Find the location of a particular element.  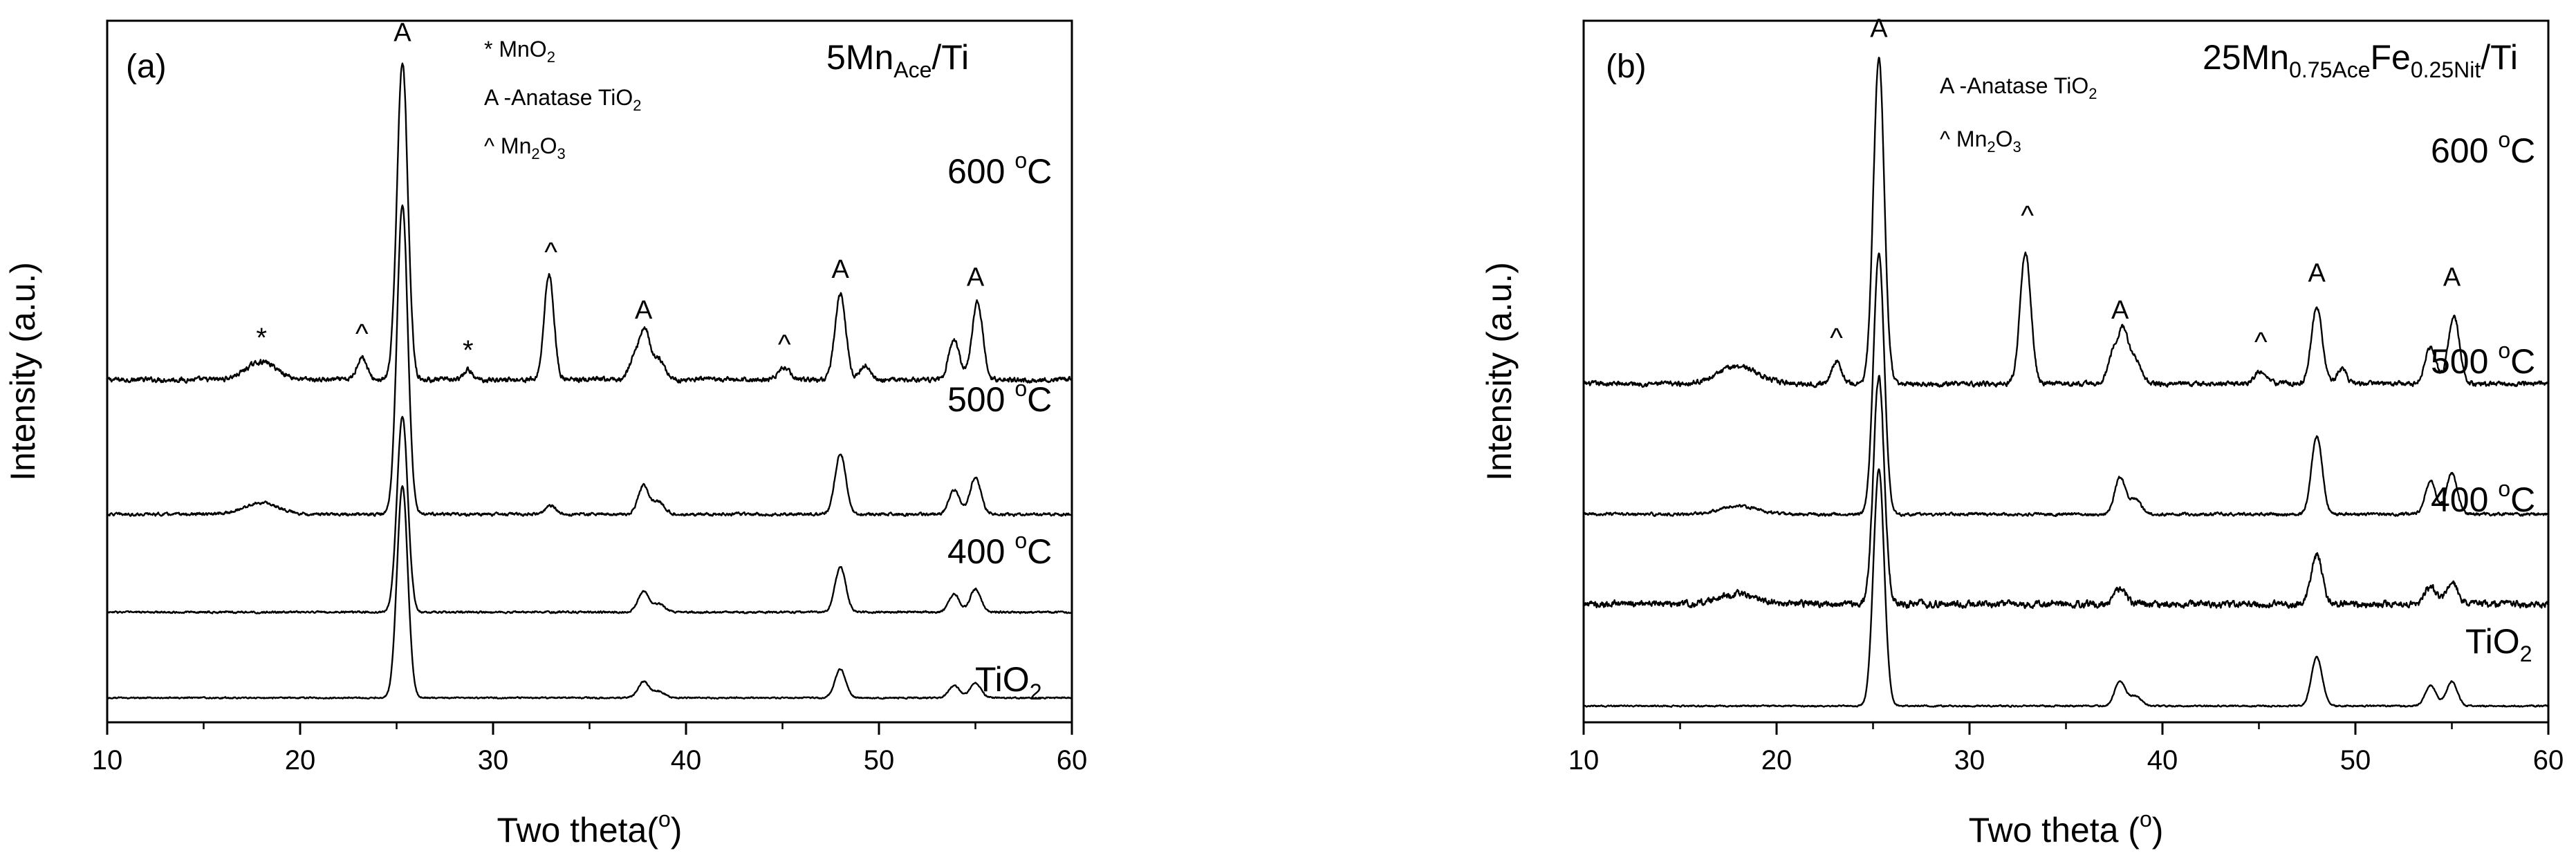

x-axis-label: Two theta(o) is located at coordinates (590, 828).